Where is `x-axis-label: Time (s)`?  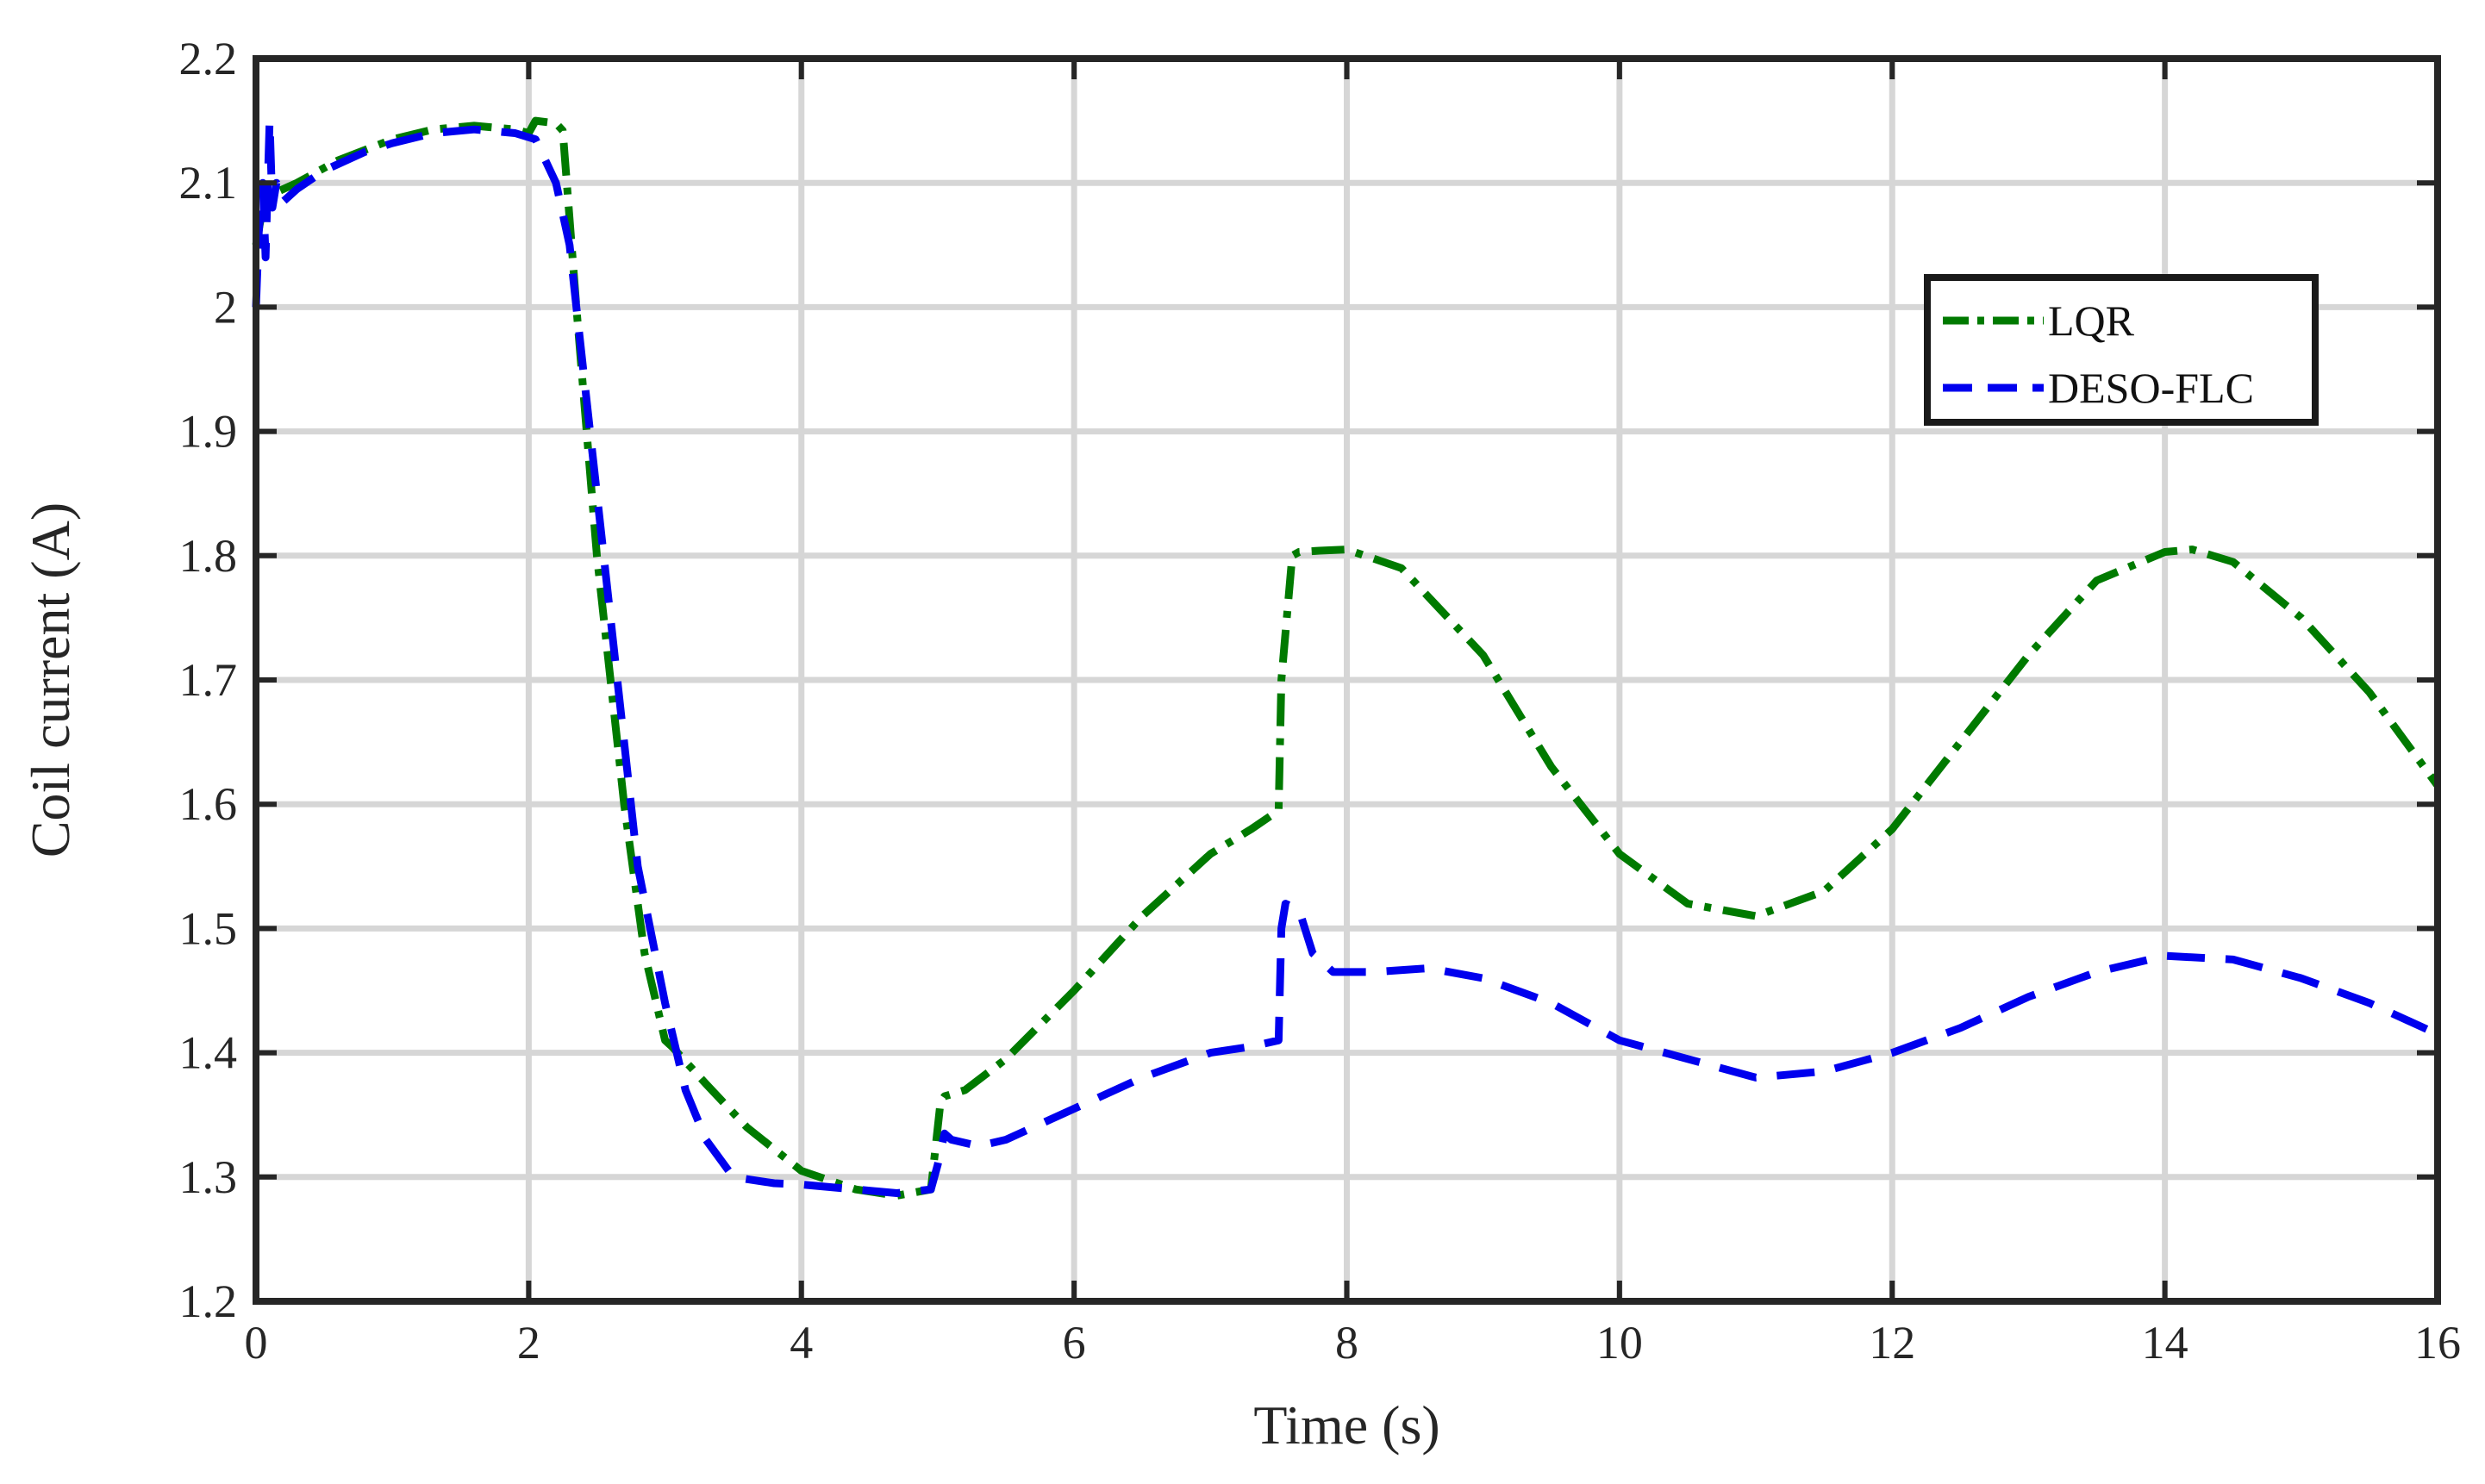 x-axis-label: Time (s) is located at coordinates (1346, 1425).